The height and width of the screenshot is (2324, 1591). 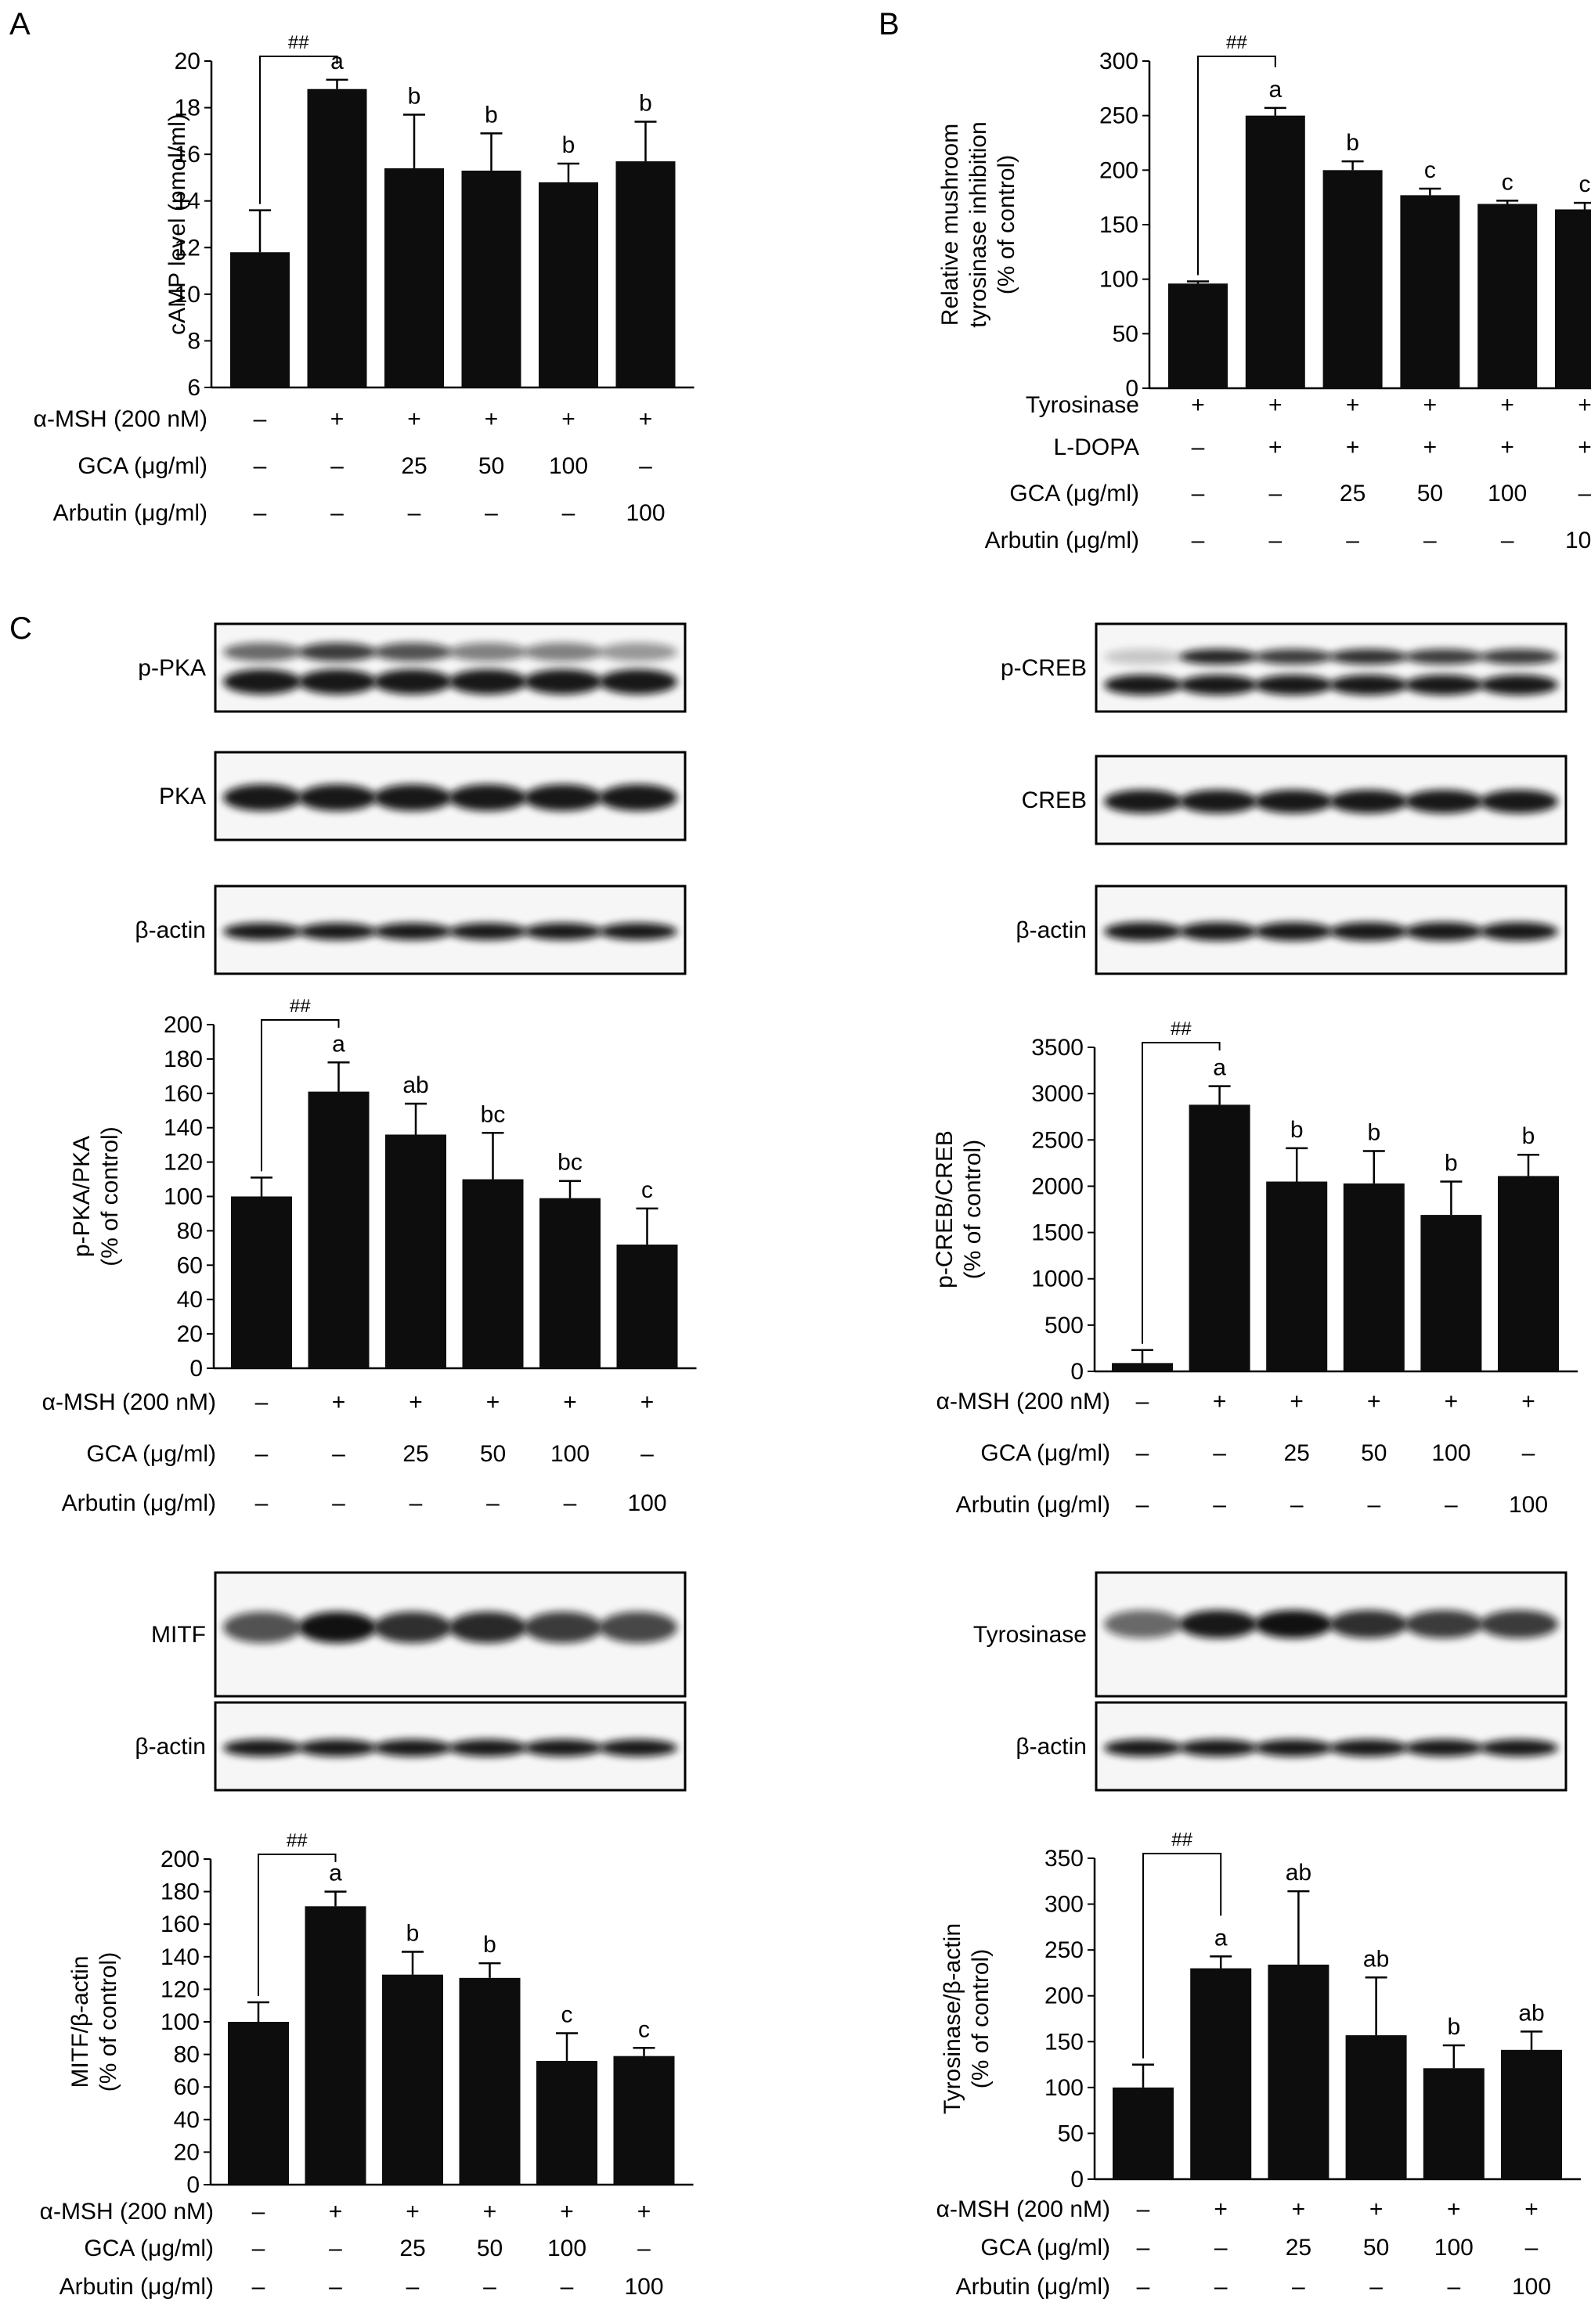 What do you see at coordinates (82, 1196) in the screenshot?
I see `y-axis-label: p-PKA/PKA` at bounding box center [82, 1196].